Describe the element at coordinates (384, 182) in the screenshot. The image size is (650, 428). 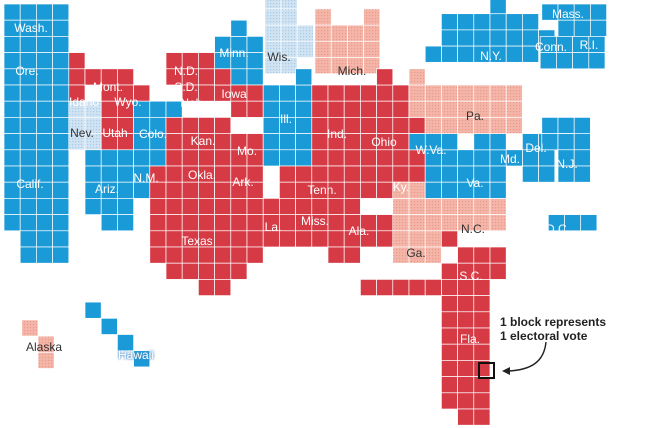
I see `state-ky` at that location.